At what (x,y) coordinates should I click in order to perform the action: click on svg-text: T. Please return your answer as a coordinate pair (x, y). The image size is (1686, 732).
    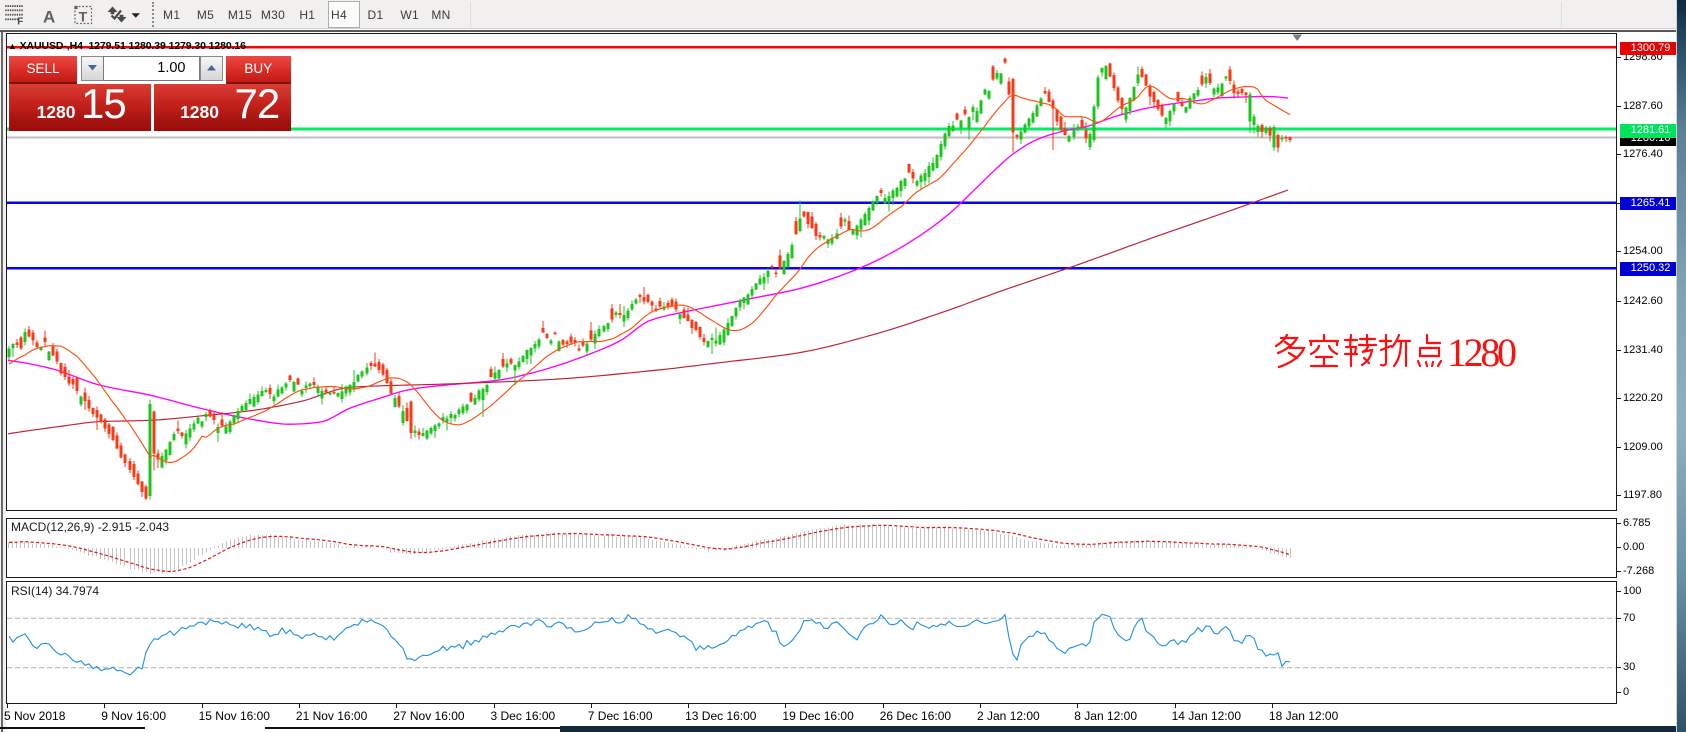
    Looking at the image, I should click on (83, 17).